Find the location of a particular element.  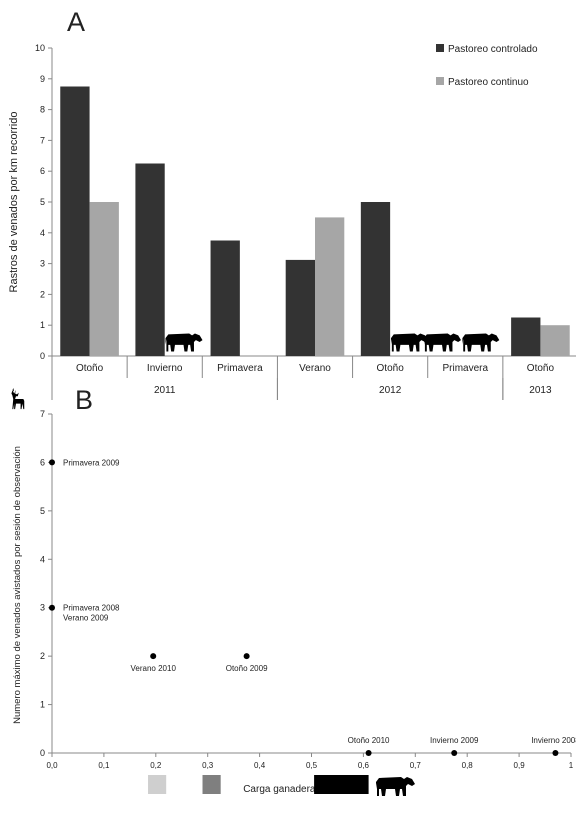

b-x-tick-label: 0,7 is located at coordinates (416, 765).